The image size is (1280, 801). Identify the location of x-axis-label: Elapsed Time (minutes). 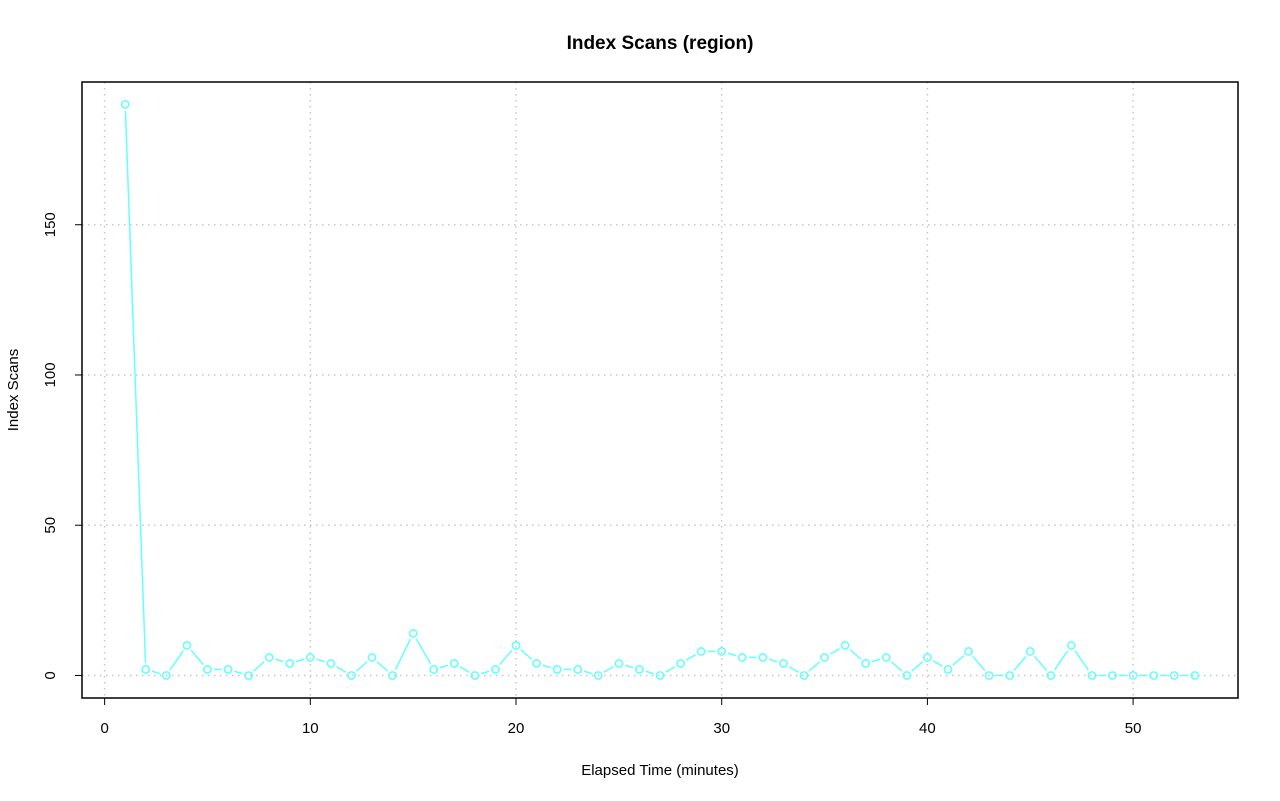
(660, 770).